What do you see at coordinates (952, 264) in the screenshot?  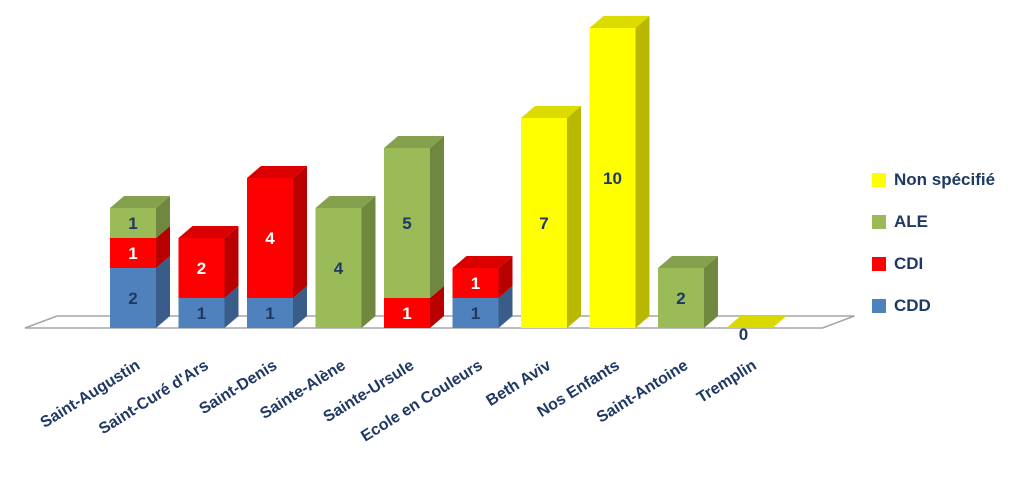 I see `legend-item-cdi: CDI` at bounding box center [952, 264].